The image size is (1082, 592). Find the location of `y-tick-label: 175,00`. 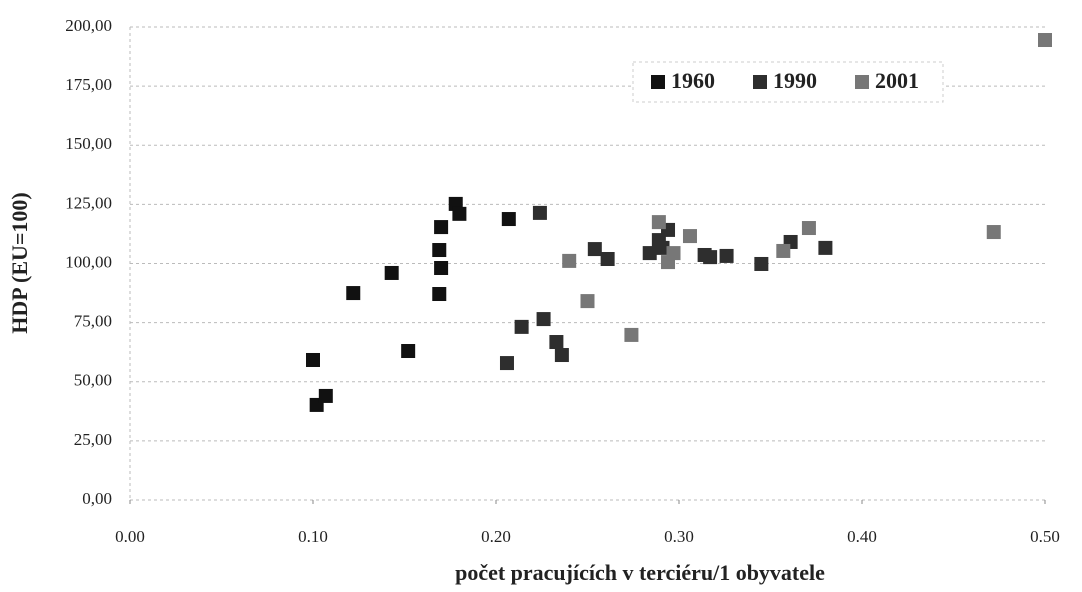

y-tick-label: 175,00 is located at coordinates (88, 84).